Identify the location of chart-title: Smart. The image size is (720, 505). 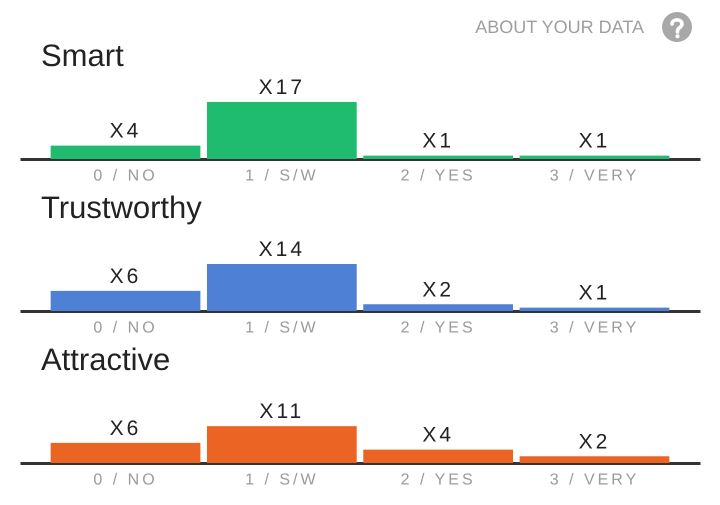
(82, 55).